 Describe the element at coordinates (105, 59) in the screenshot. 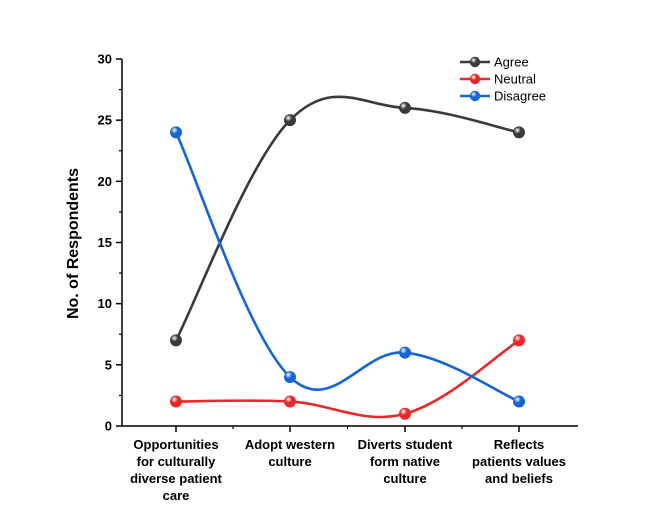

I see `y-tick-label: 30` at that location.